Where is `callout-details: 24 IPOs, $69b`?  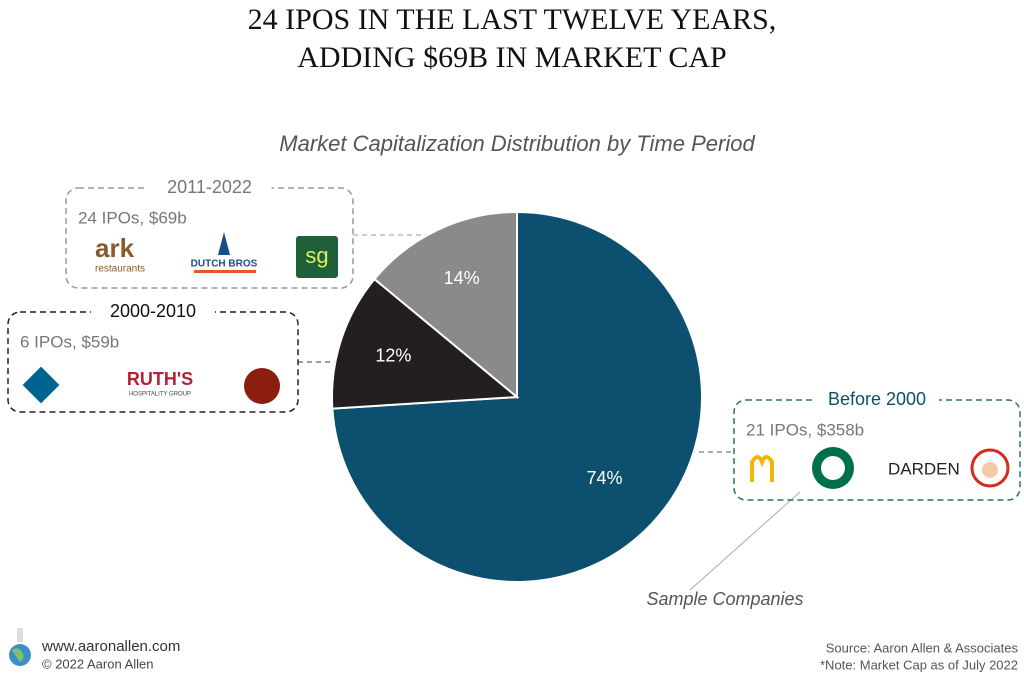
callout-details: 24 IPOs, $69b is located at coordinates (132, 217).